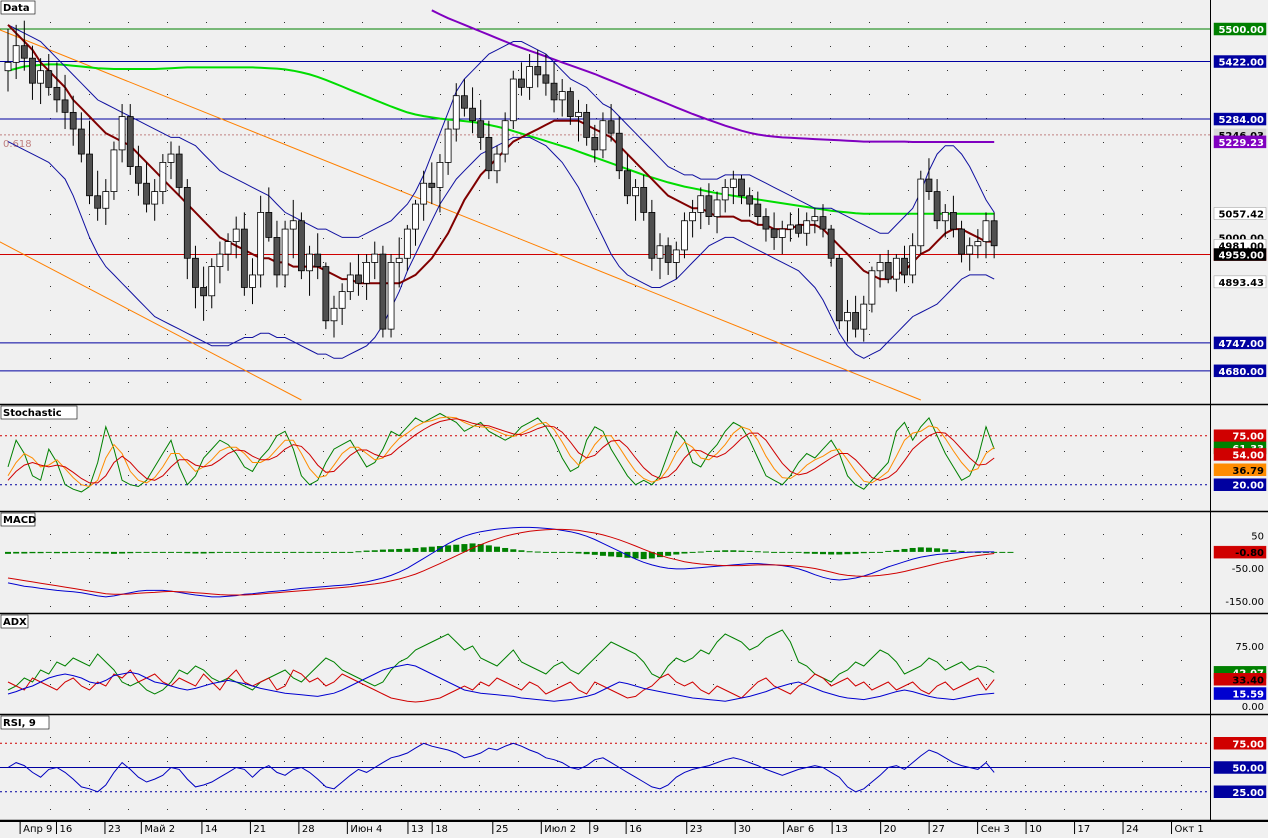 The width and height of the screenshot is (1268, 838). Describe the element at coordinates (1241, 143) in the screenshot. I see `price-badge-label: 5229.23` at that location.